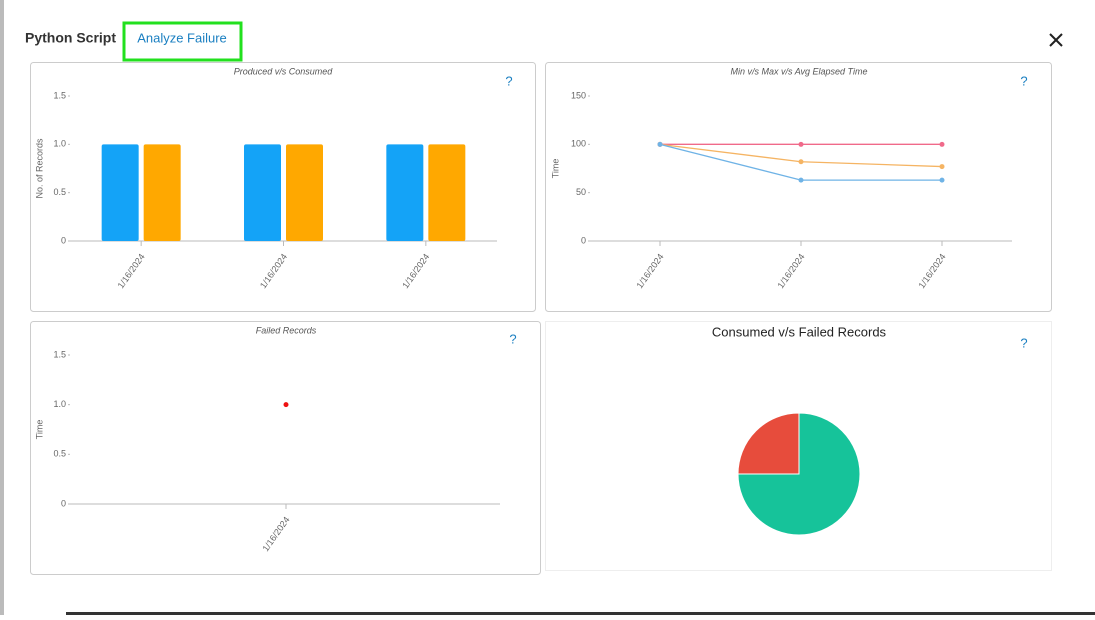  I want to click on chart-title: Produced v/s Consumed, so click(284, 71).